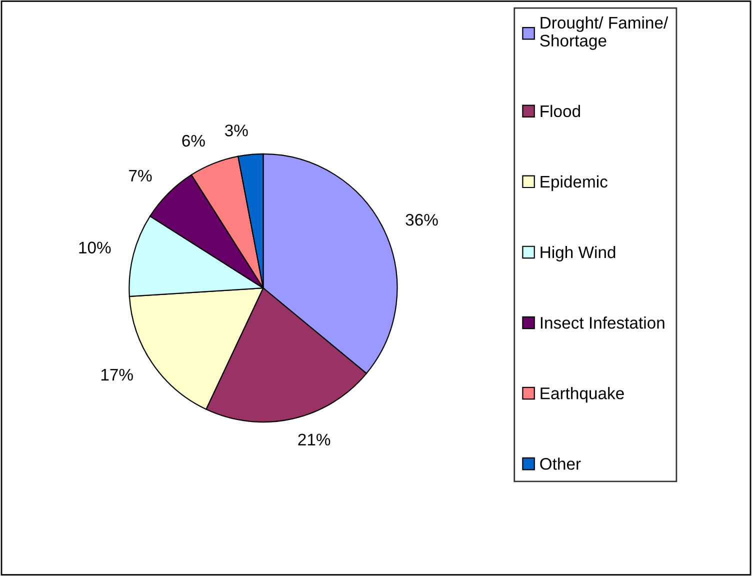 This screenshot has height=576, width=752. What do you see at coordinates (314, 440) in the screenshot?
I see `data-label: 21%` at bounding box center [314, 440].